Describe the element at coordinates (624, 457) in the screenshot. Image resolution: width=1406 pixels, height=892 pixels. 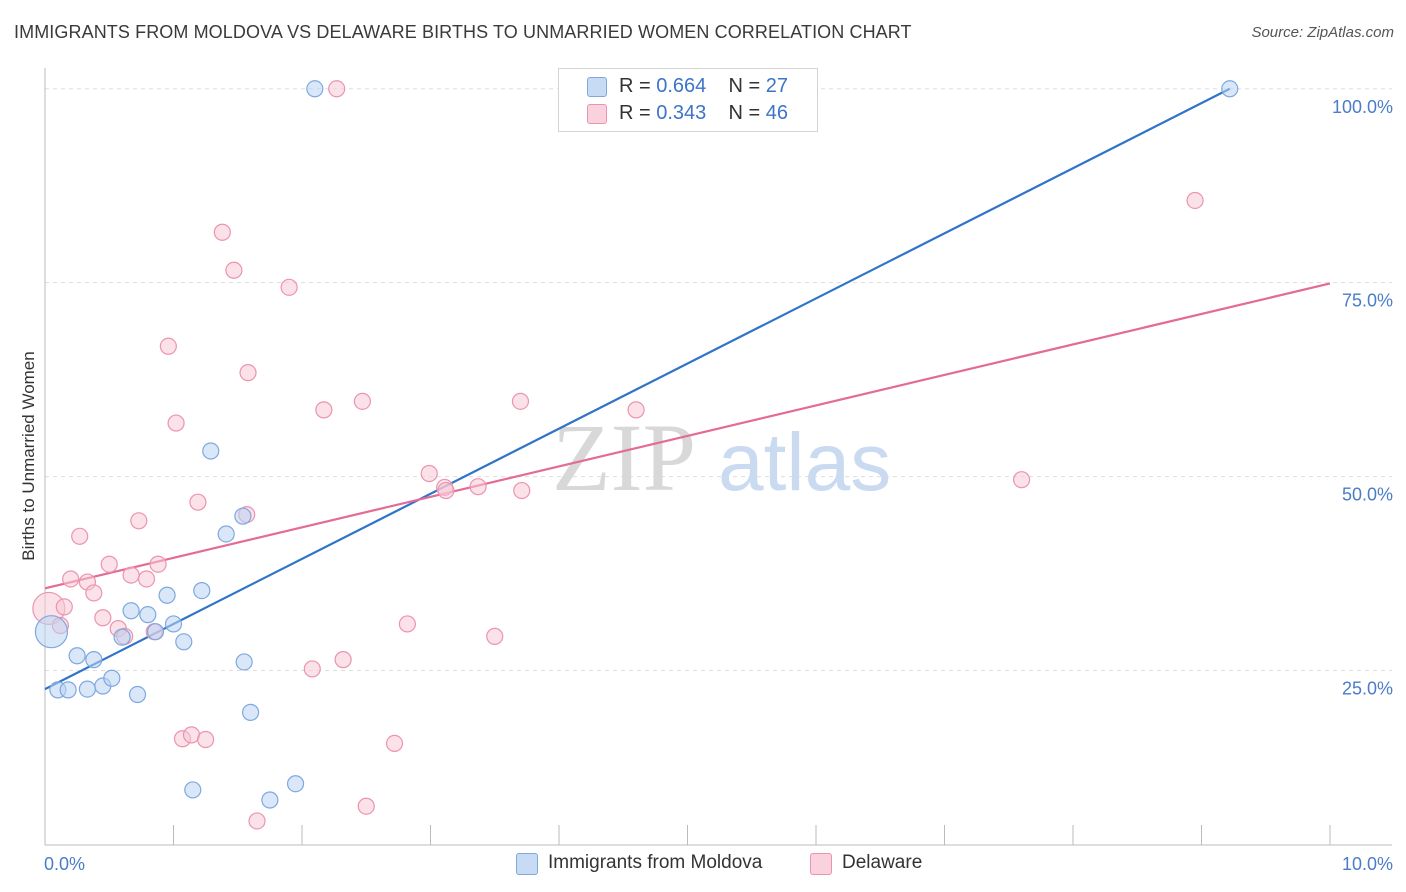
I see `watermark-zip: ZIP` at that location.